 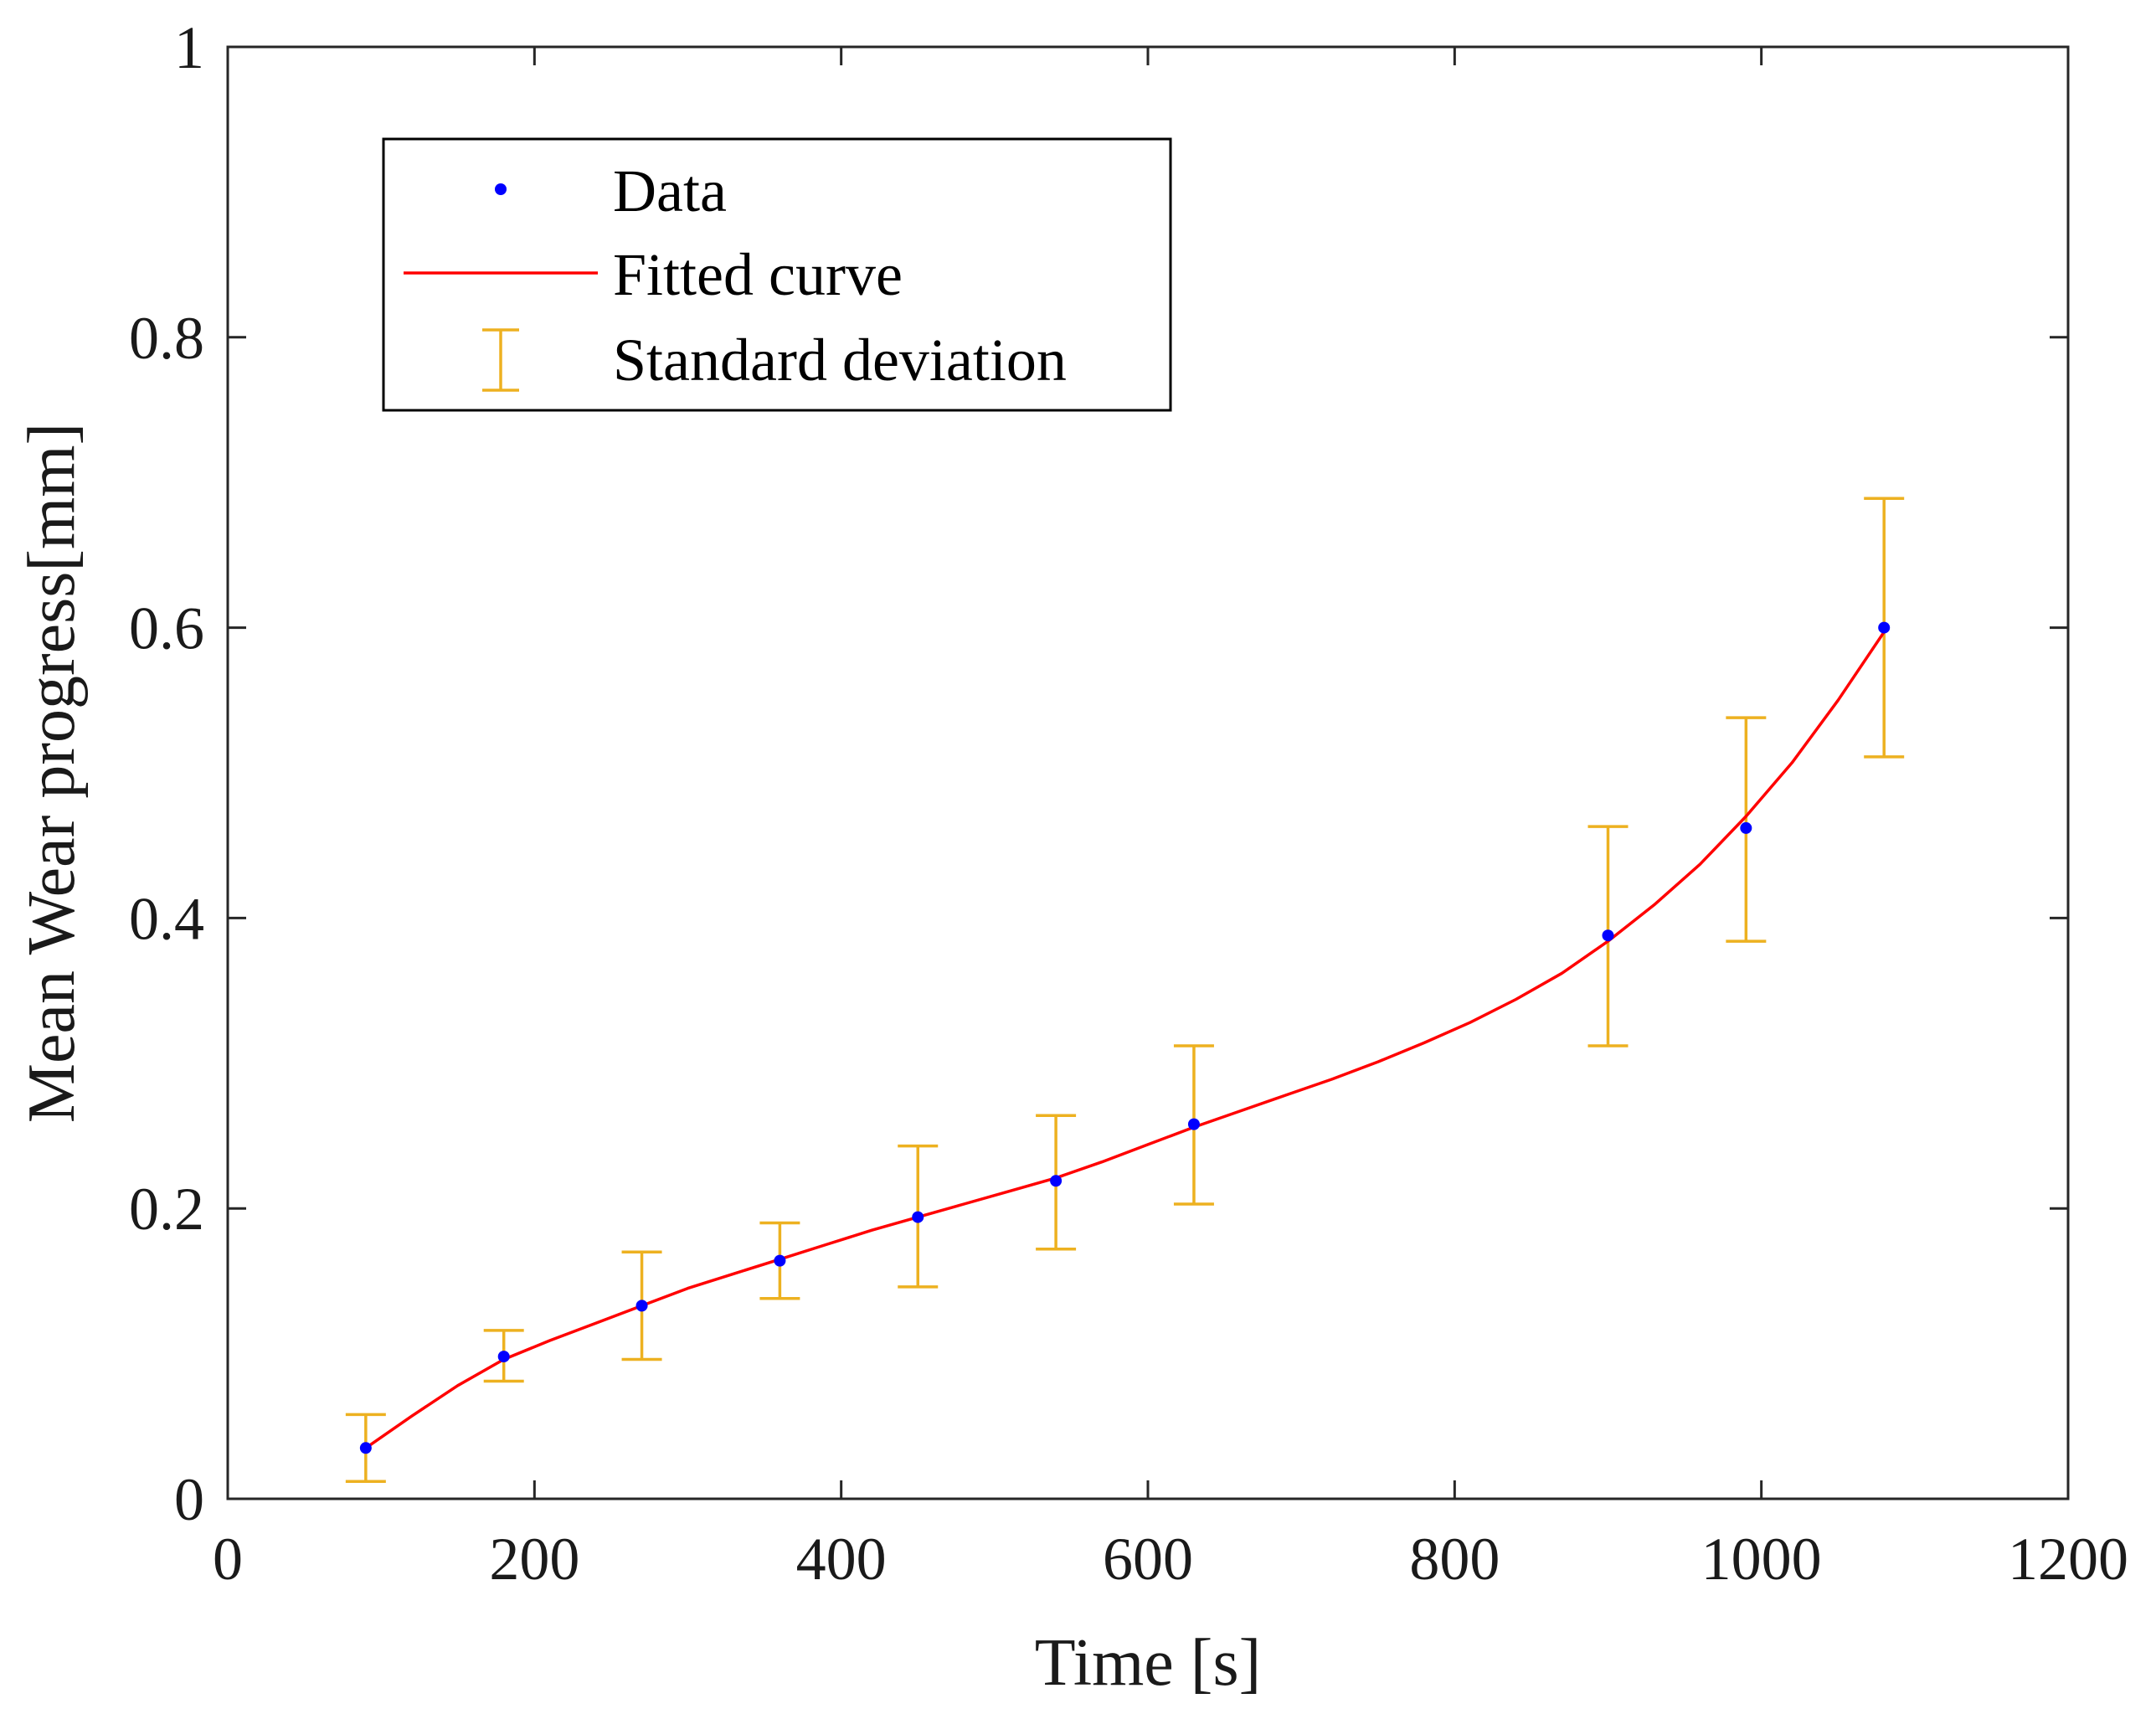 What do you see at coordinates (670, 191) in the screenshot?
I see `legend-data-label: Data` at bounding box center [670, 191].